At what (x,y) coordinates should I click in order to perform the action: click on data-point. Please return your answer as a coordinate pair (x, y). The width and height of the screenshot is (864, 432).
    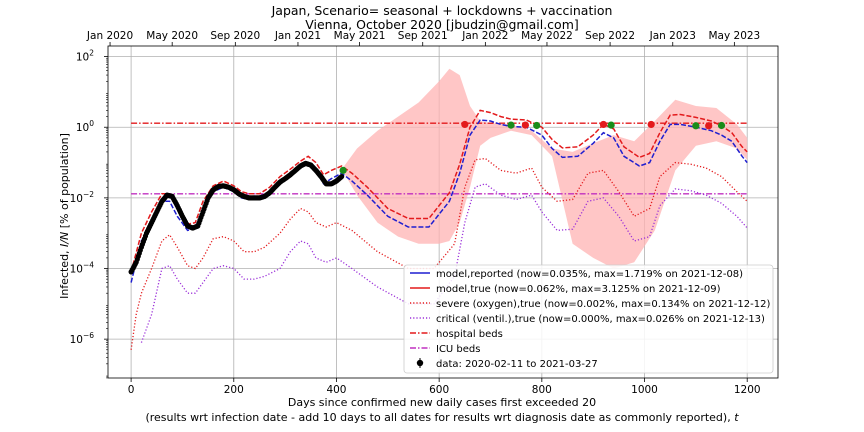
    Looking at the image, I should click on (342, 177).